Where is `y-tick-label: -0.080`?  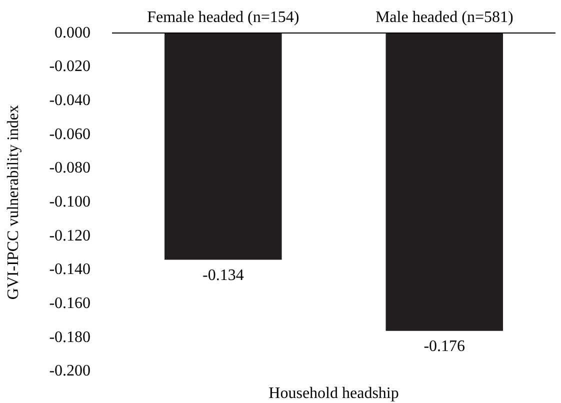
y-tick-label: -0.080 is located at coordinates (70, 168).